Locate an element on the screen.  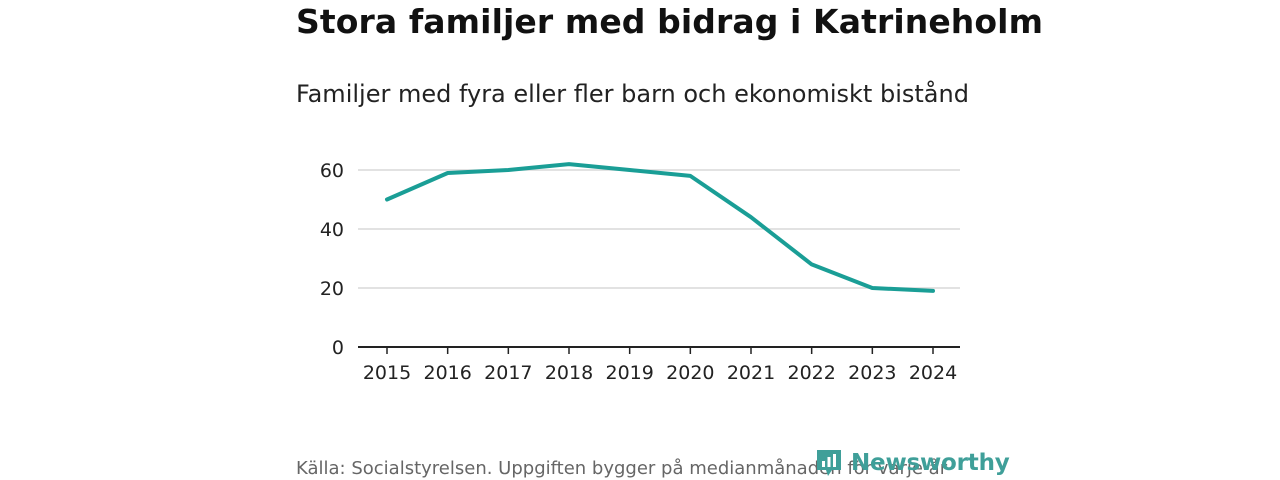
x-axis: 2015 2016 2017 2018 2019 2020 2021 2022 2023 2024 is located at coordinates (659, 365).